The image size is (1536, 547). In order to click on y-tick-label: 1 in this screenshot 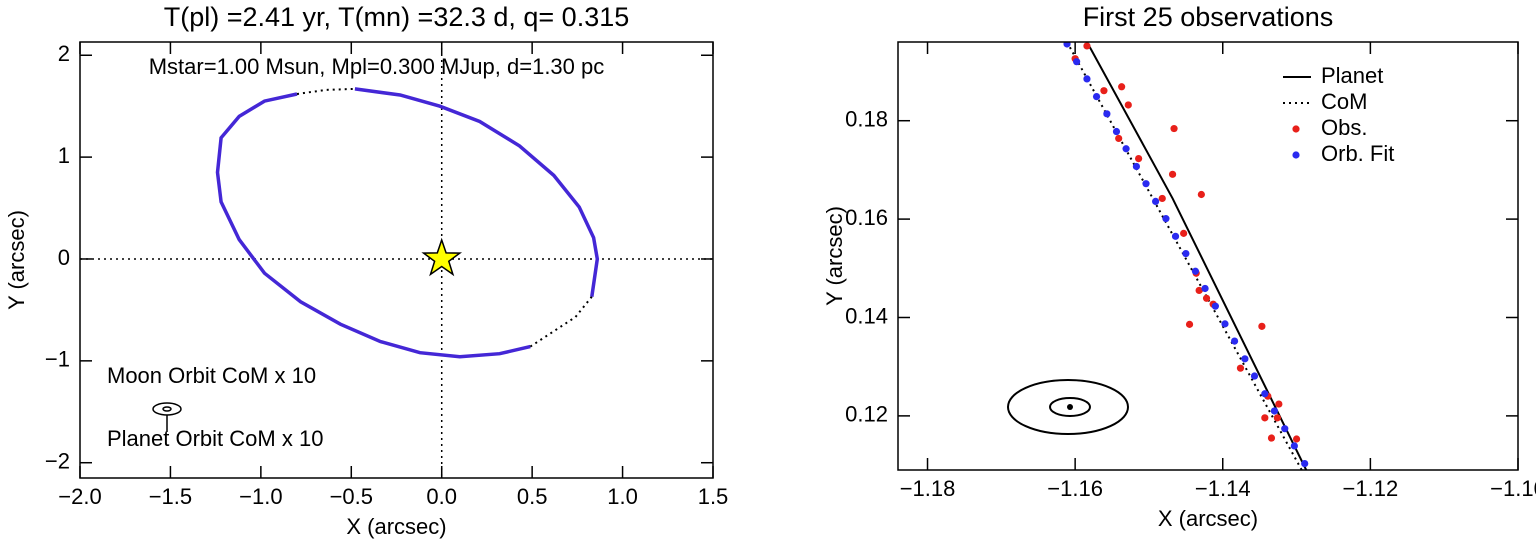, I will do `click(64, 155)`.